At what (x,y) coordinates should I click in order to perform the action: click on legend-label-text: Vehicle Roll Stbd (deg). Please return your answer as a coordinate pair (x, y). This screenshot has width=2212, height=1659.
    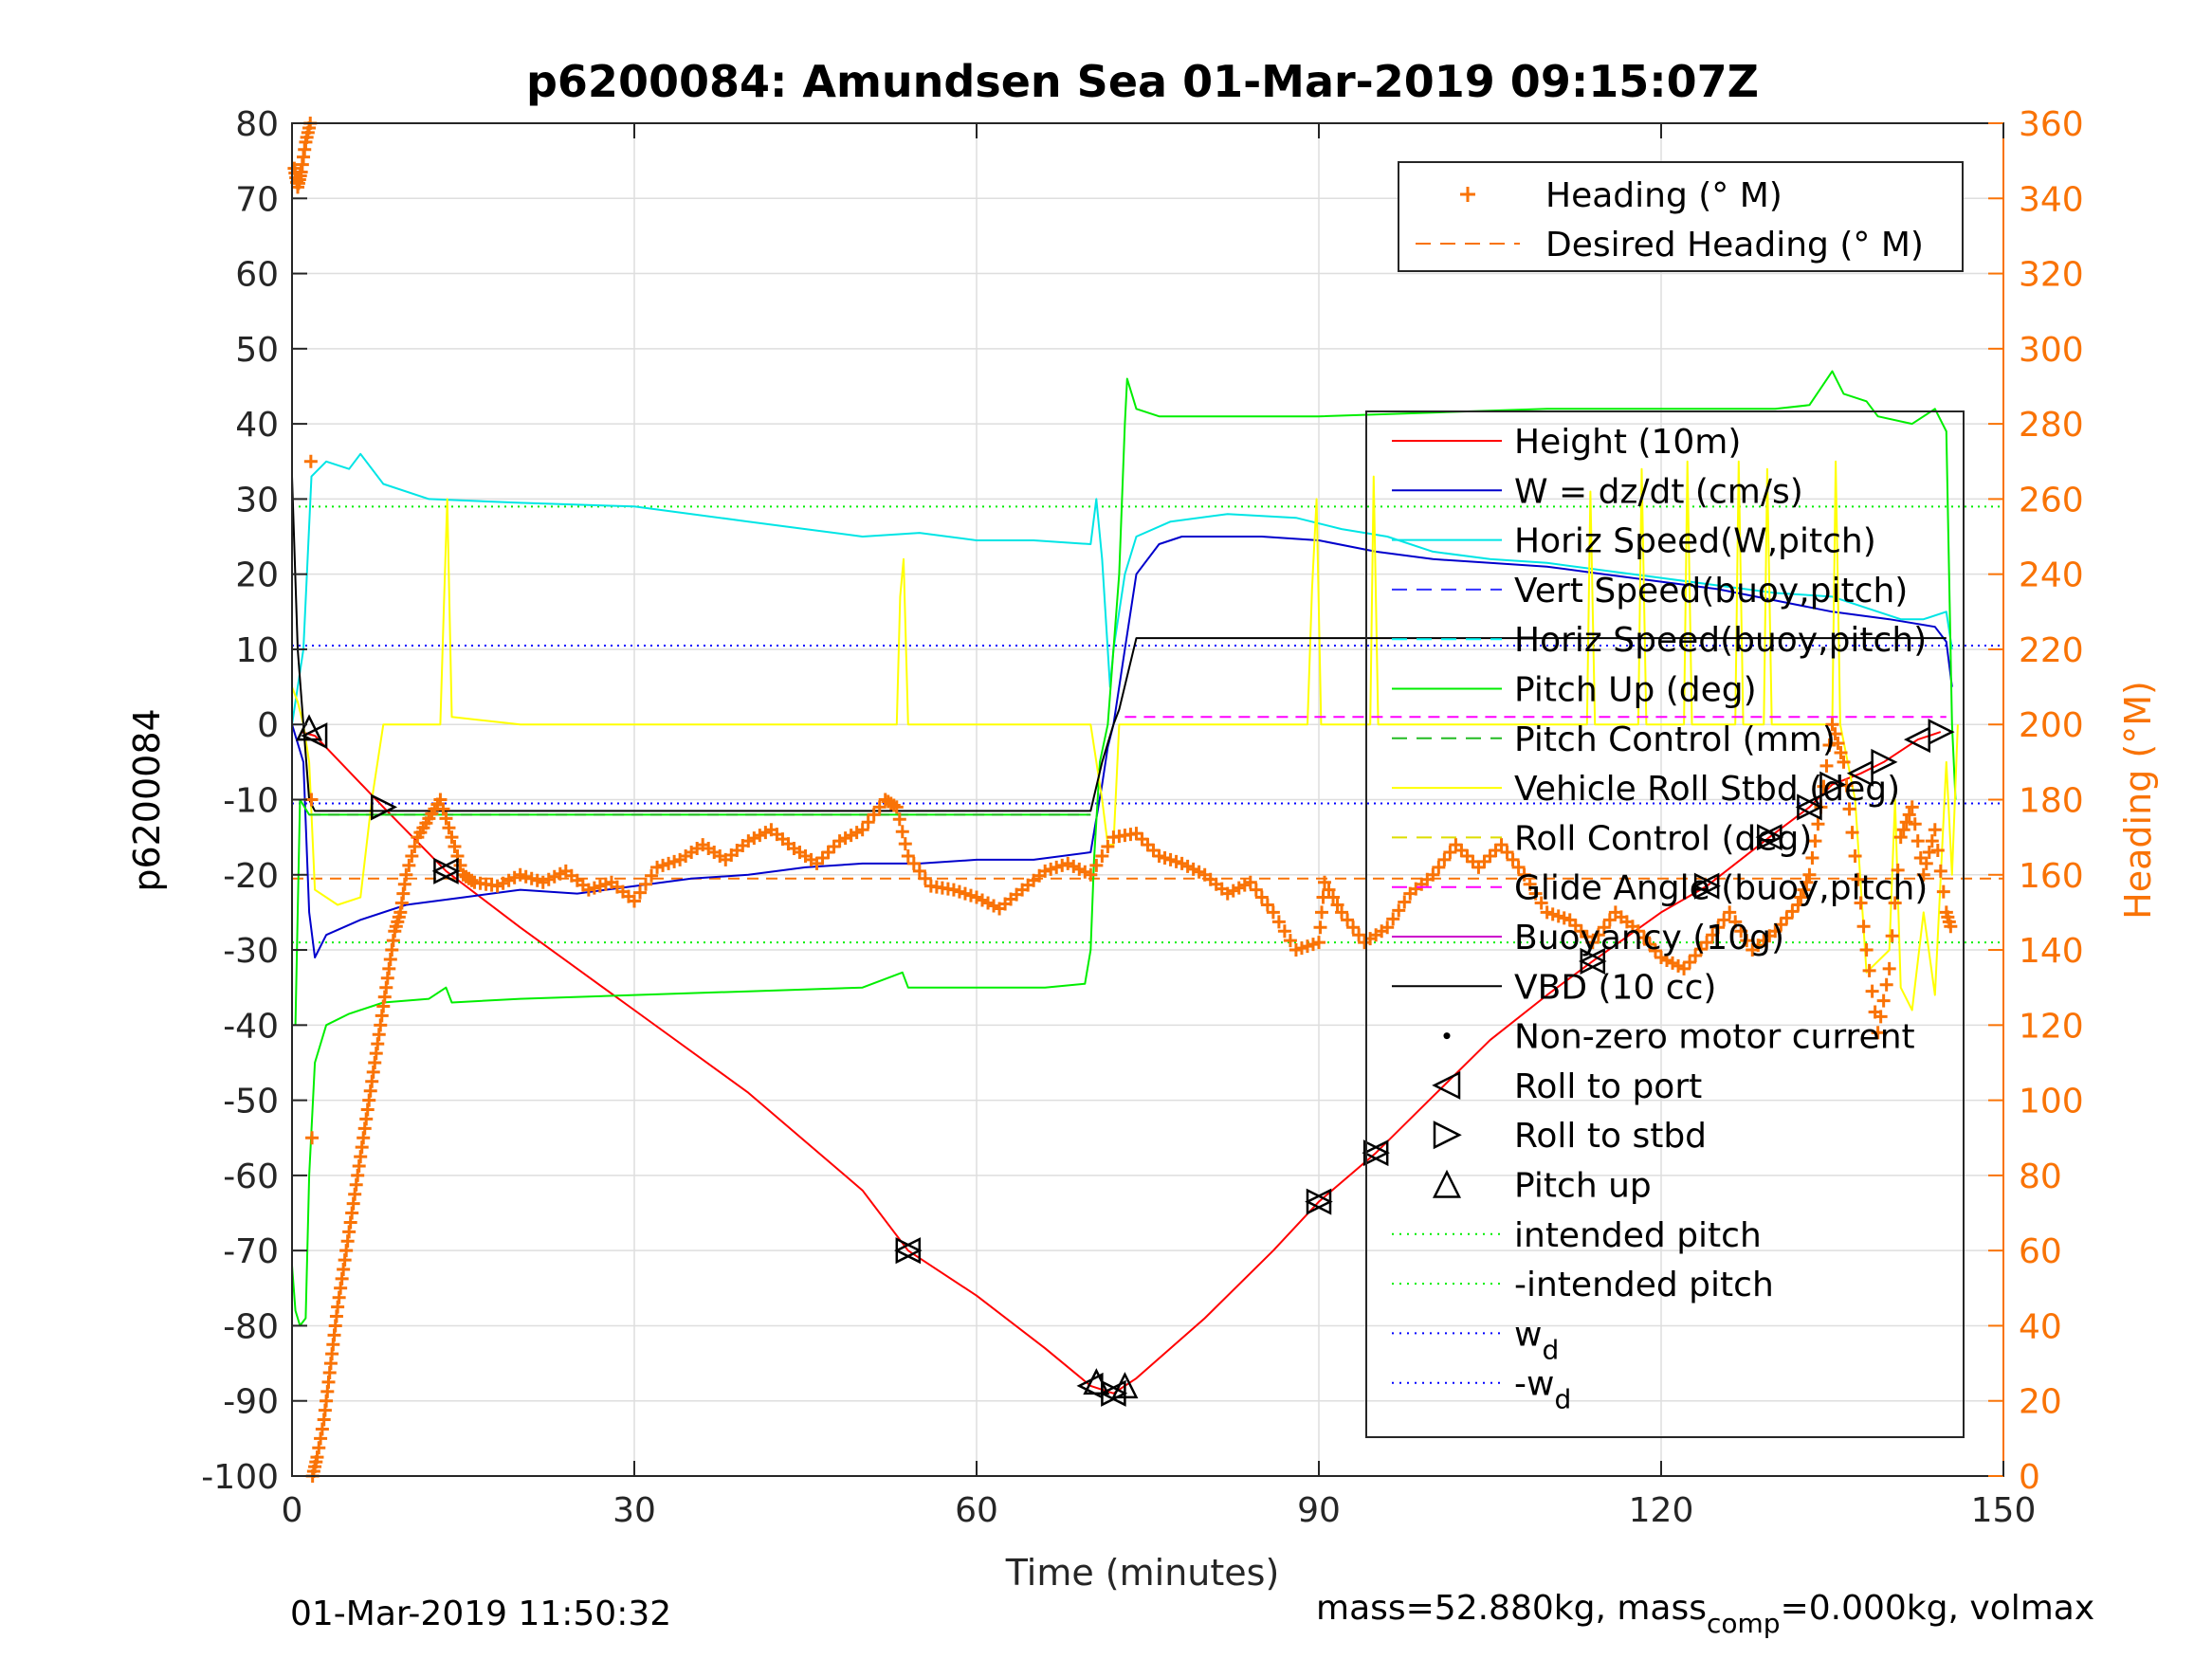
    Looking at the image, I should click on (1707, 789).